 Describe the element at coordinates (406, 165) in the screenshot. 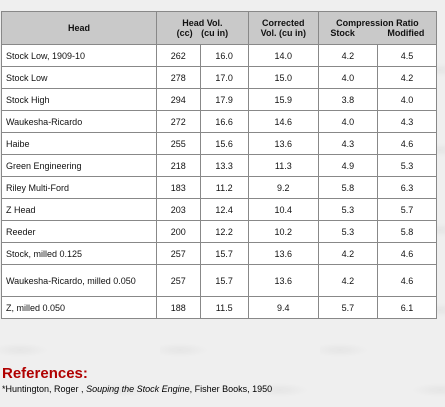

I see `cell-modified-ratio: 5.3` at that location.